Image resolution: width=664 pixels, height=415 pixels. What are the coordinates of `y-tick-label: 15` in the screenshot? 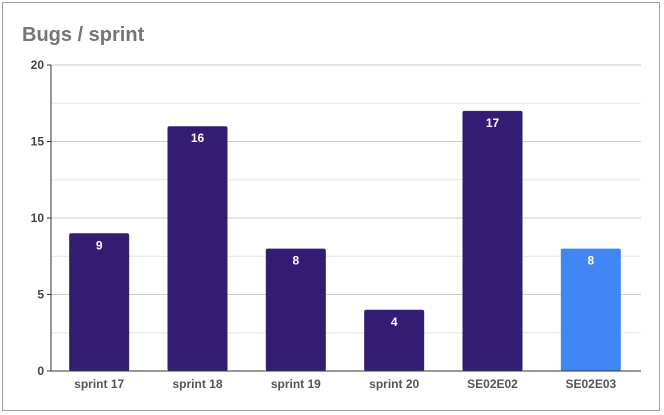 It's located at (38, 142).